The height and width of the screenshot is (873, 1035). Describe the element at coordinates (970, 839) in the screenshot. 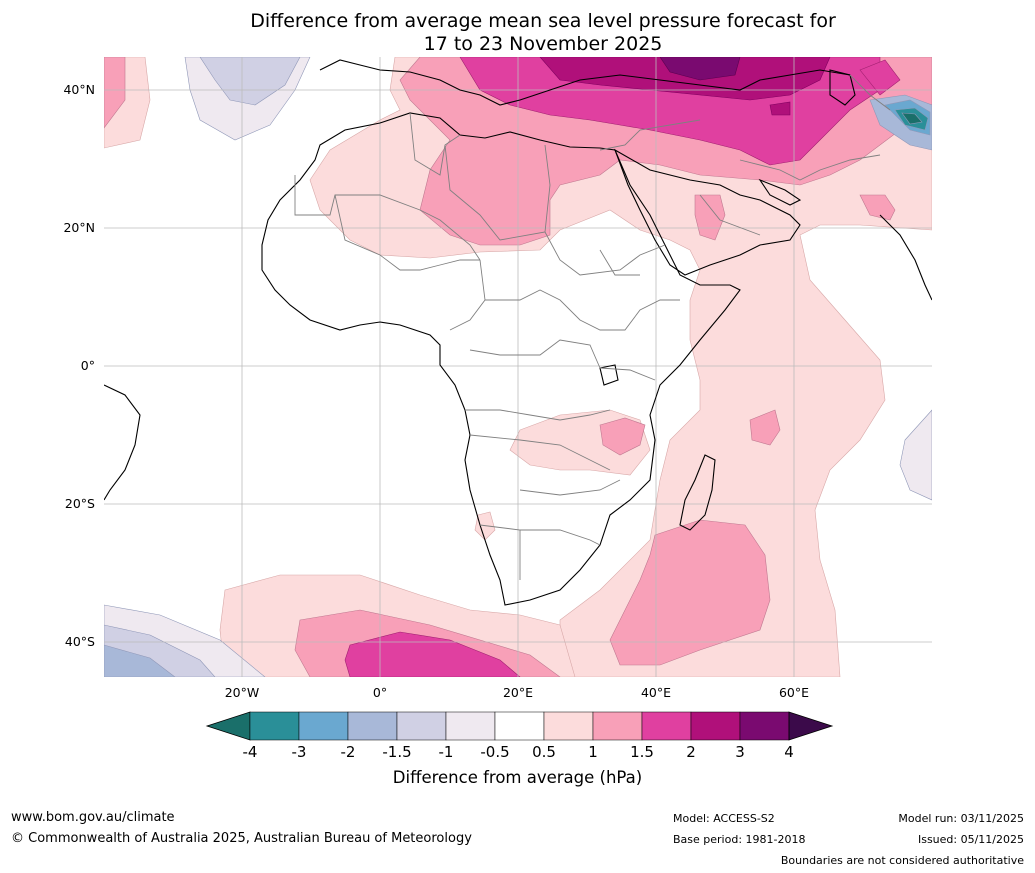

I see `footer-issued: Issued: 05/11/2025` at that location.